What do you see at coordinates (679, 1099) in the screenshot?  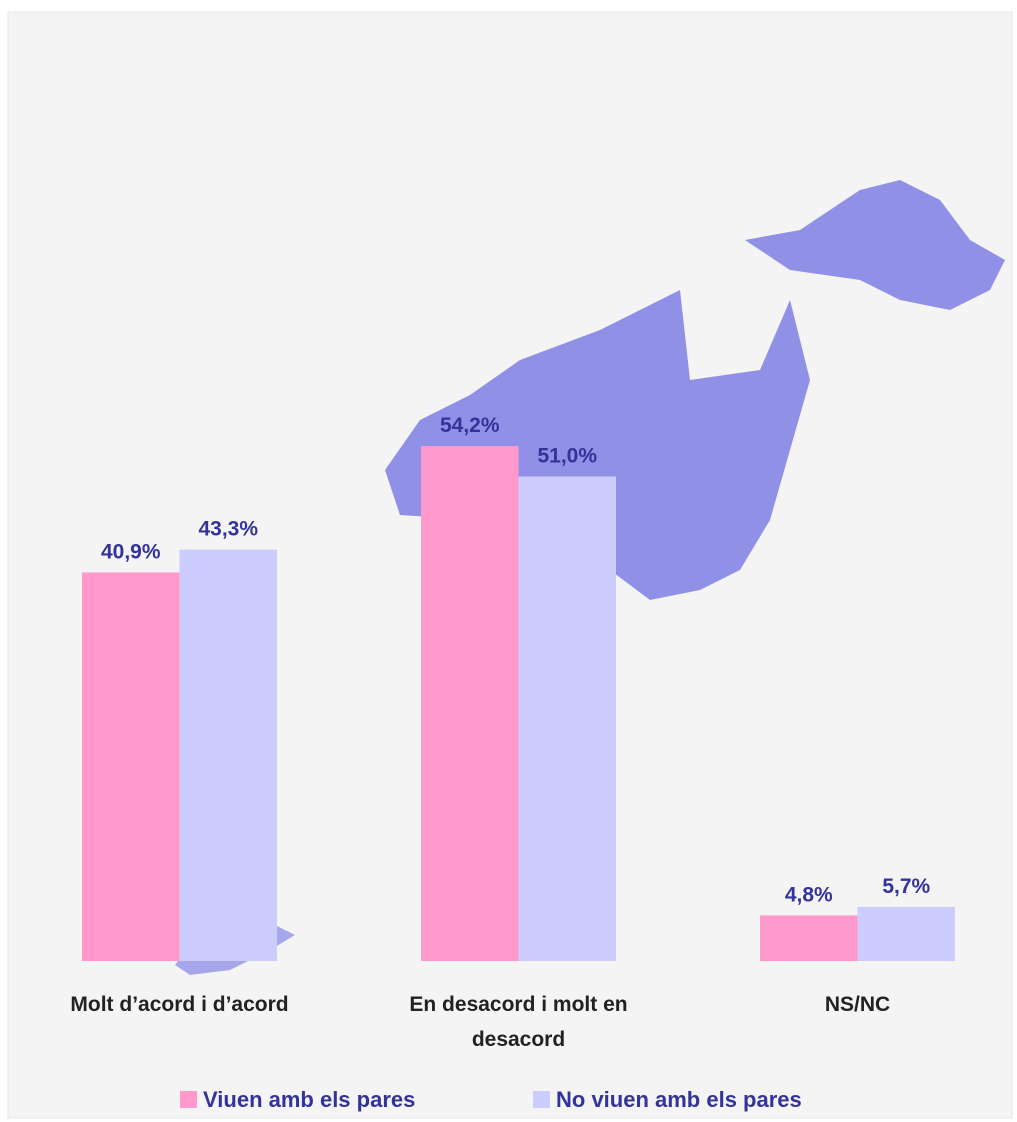 I see `legend-label: No viuen amb els pares` at bounding box center [679, 1099].